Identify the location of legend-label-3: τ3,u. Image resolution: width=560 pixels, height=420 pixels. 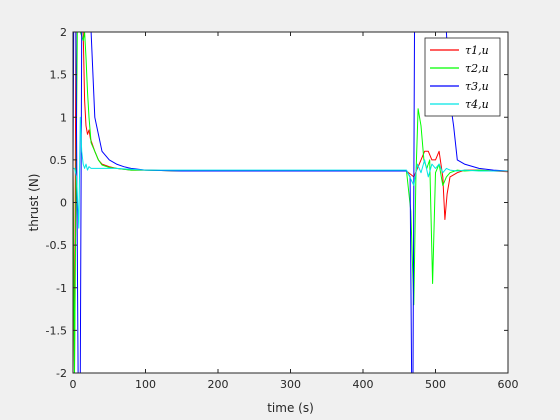
(477, 86).